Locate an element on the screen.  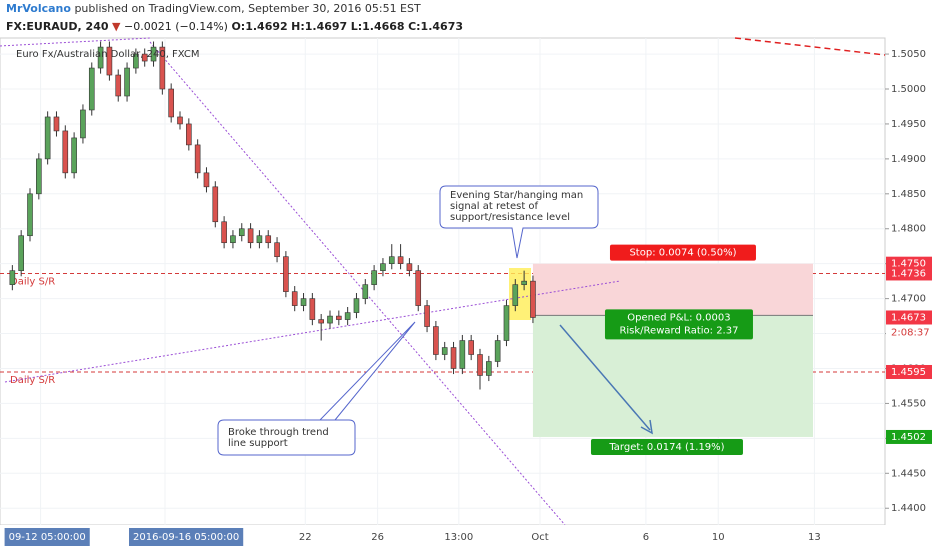
arrow-head is located at coordinates (646, 427).